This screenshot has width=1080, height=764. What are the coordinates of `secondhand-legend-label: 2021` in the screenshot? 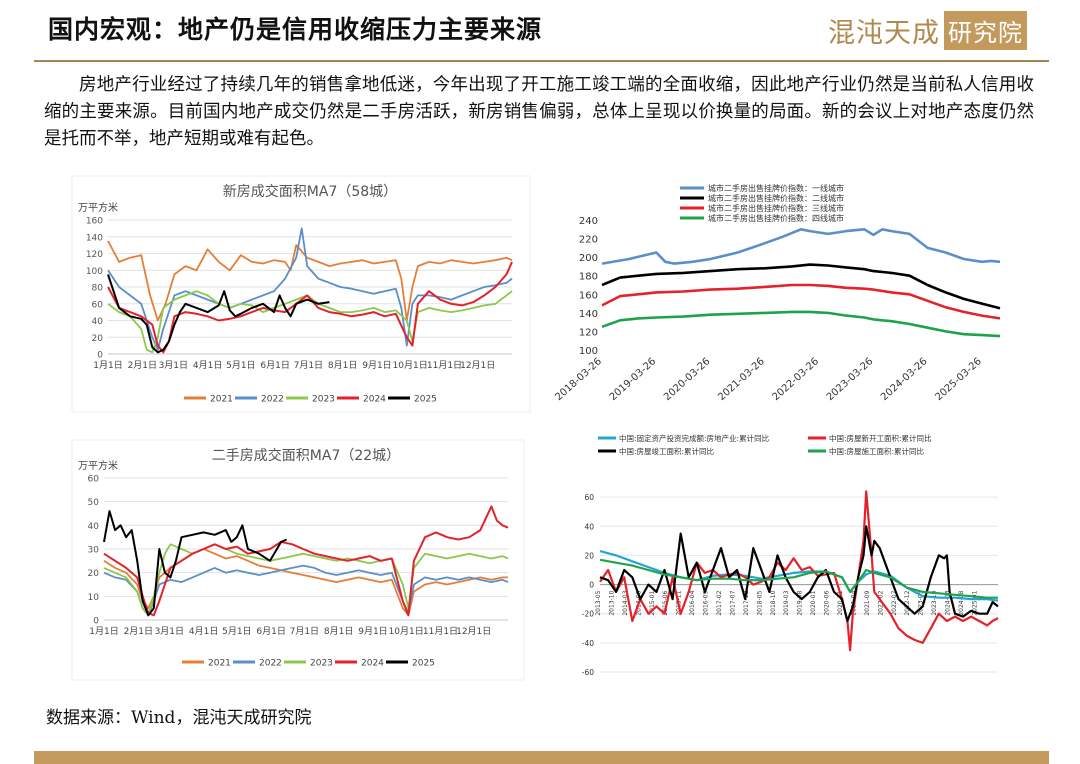 It's located at (219, 664).